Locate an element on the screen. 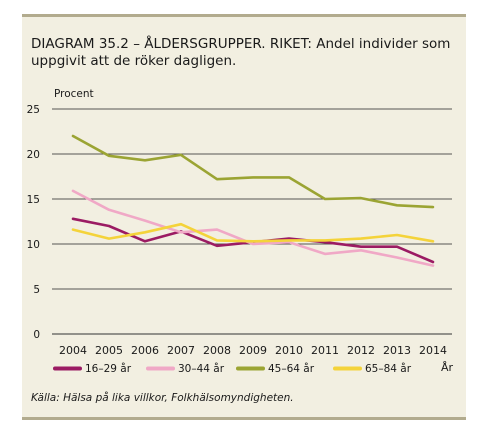  y-tick-label: 0 is located at coordinates (36, 335).